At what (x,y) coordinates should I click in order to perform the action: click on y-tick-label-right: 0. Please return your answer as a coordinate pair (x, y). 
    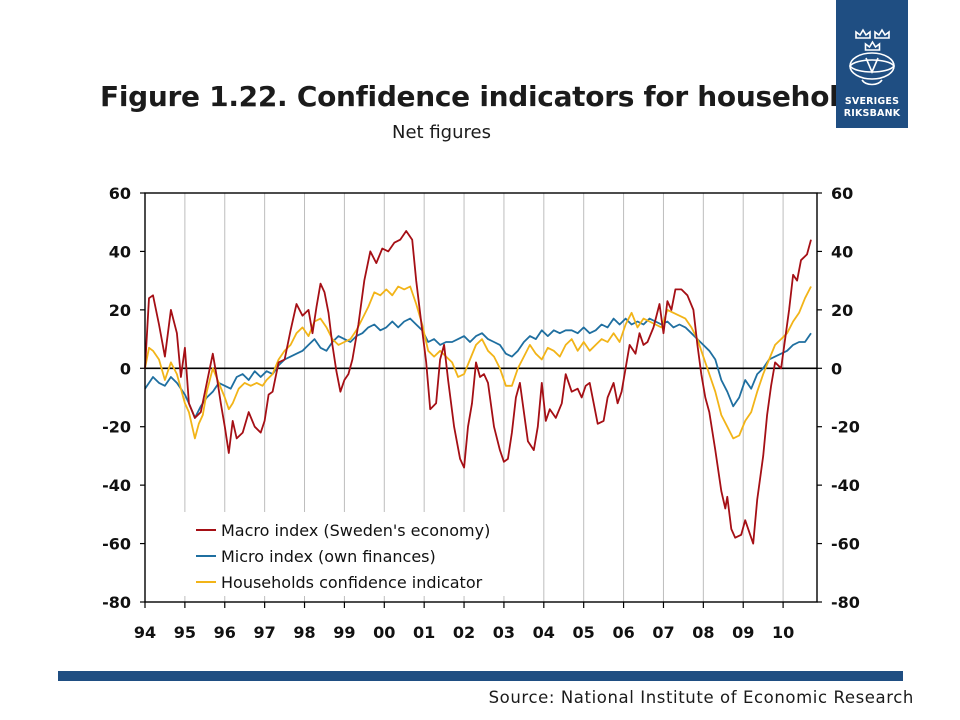
    Looking at the image, I should click on (836, 368).